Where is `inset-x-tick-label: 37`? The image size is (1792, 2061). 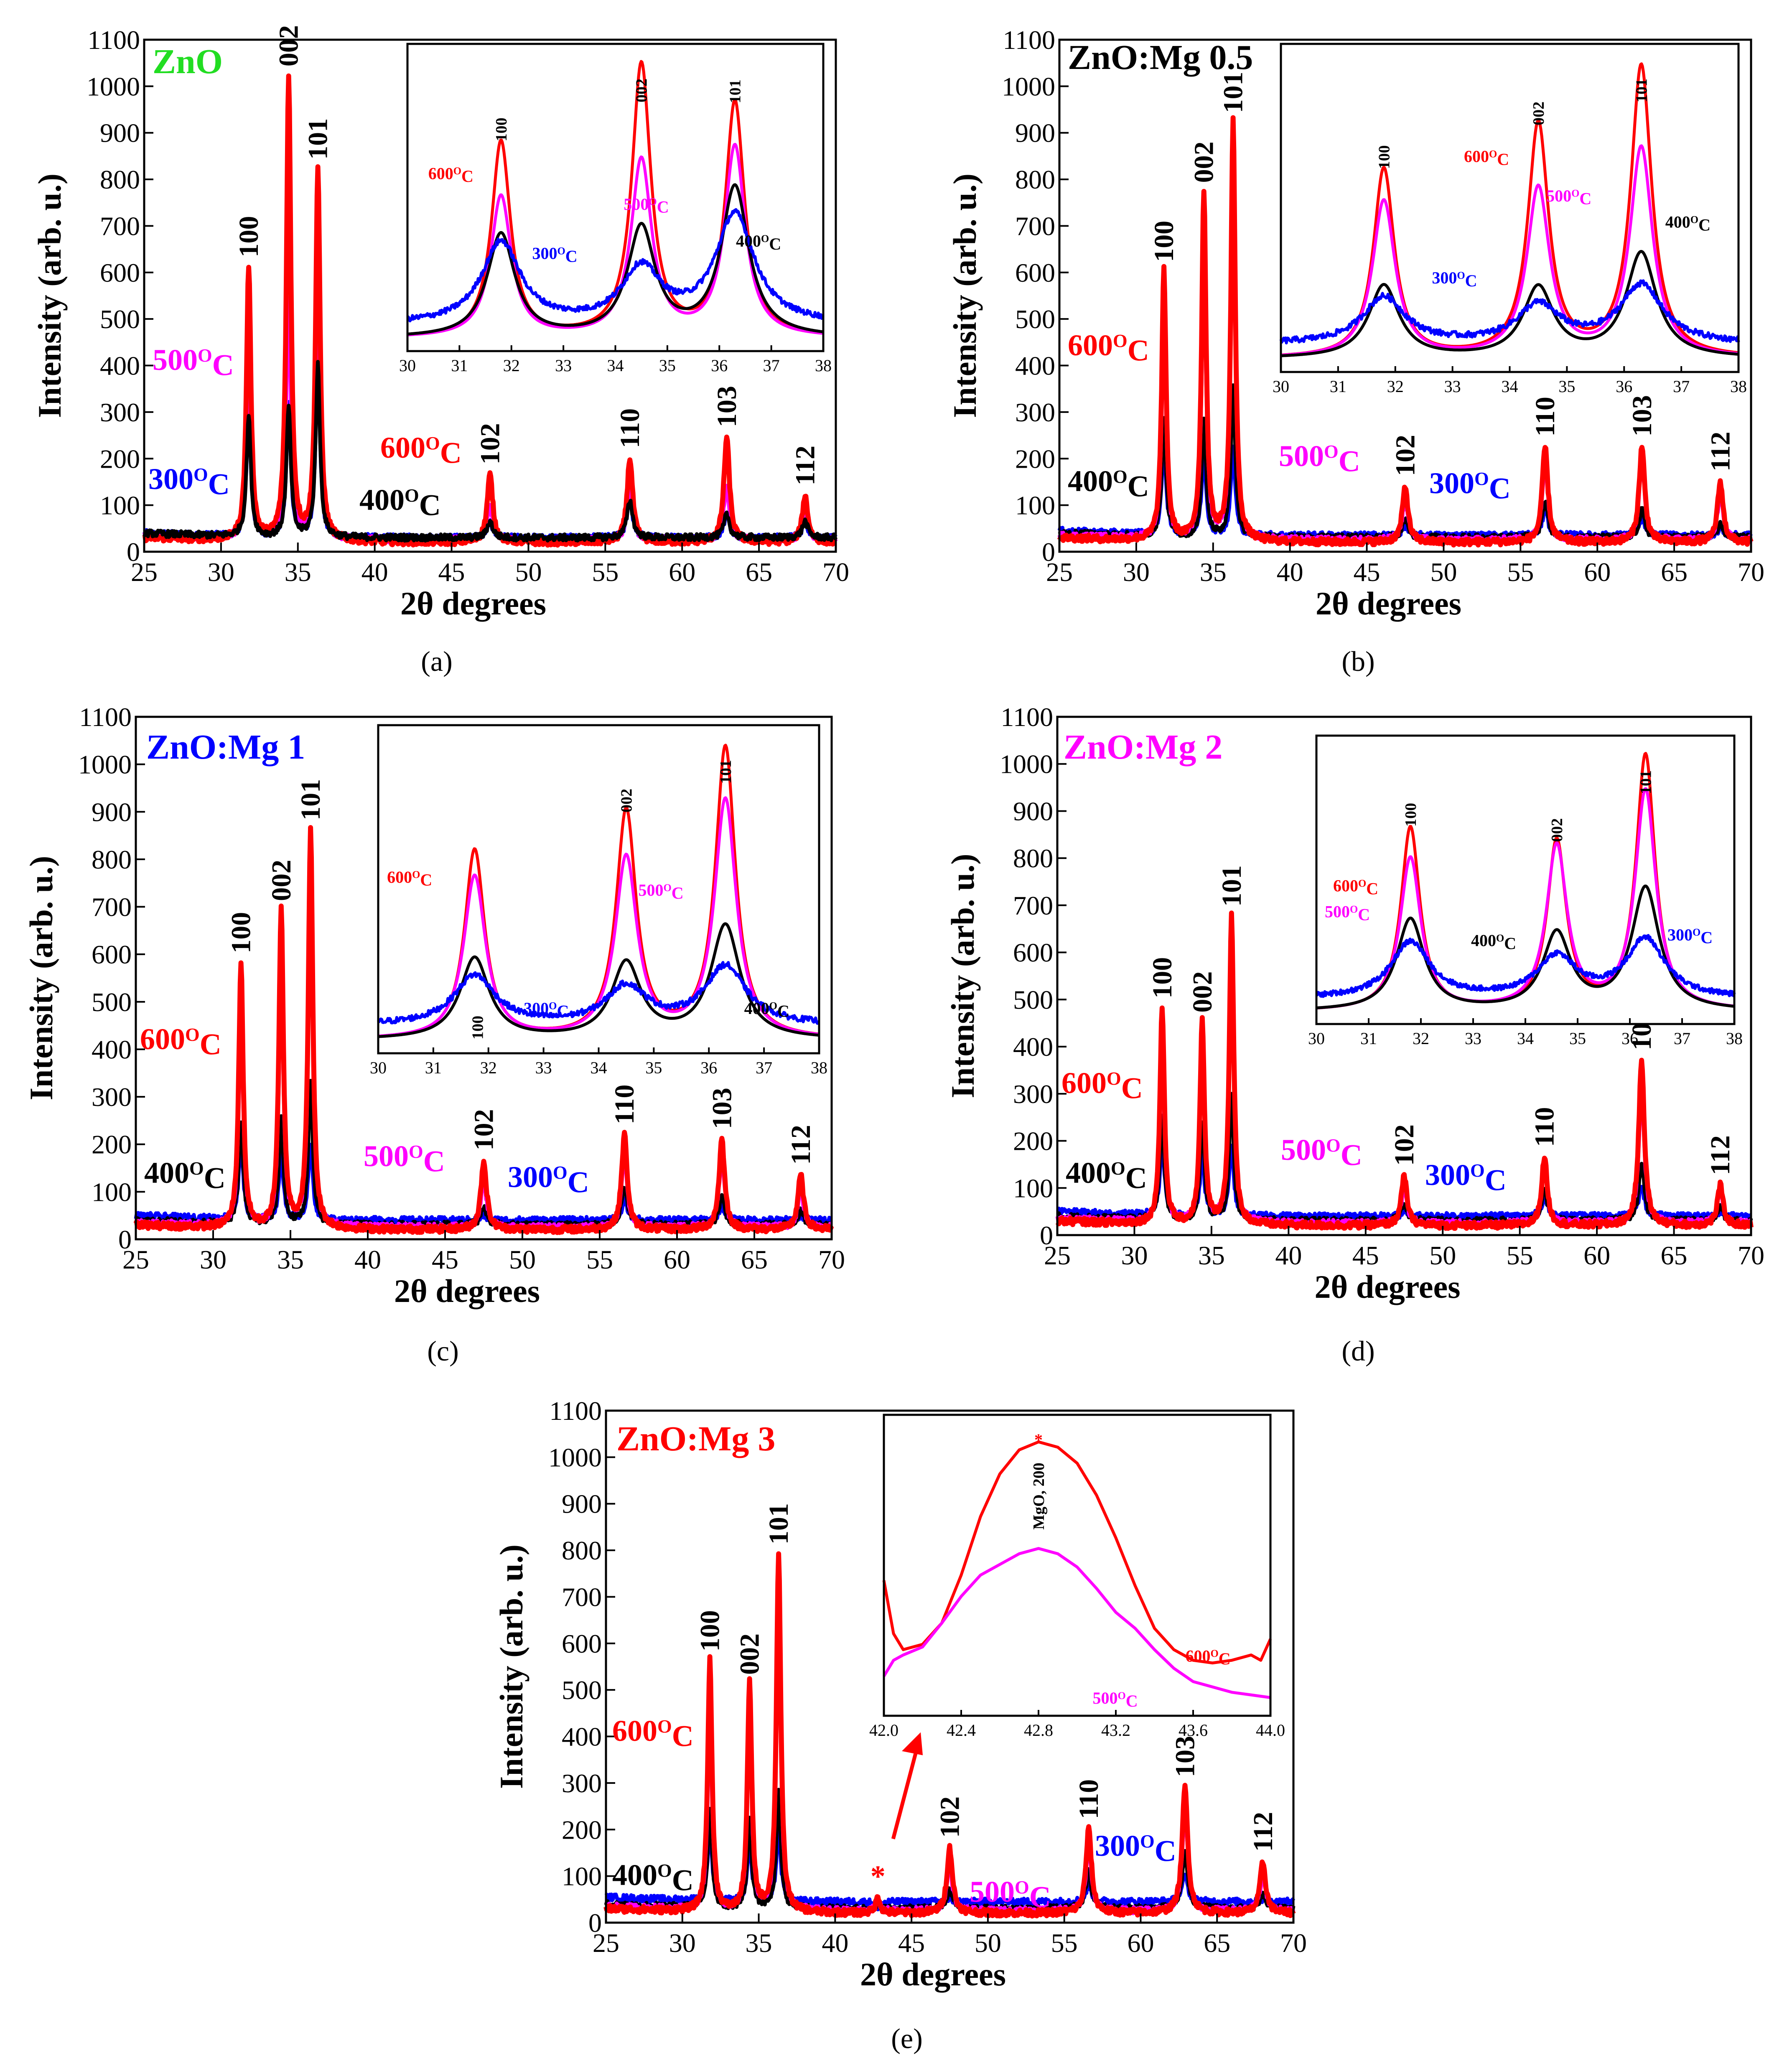 inset-x-tick-label: 37 is located at coordinates (1682, 1038).